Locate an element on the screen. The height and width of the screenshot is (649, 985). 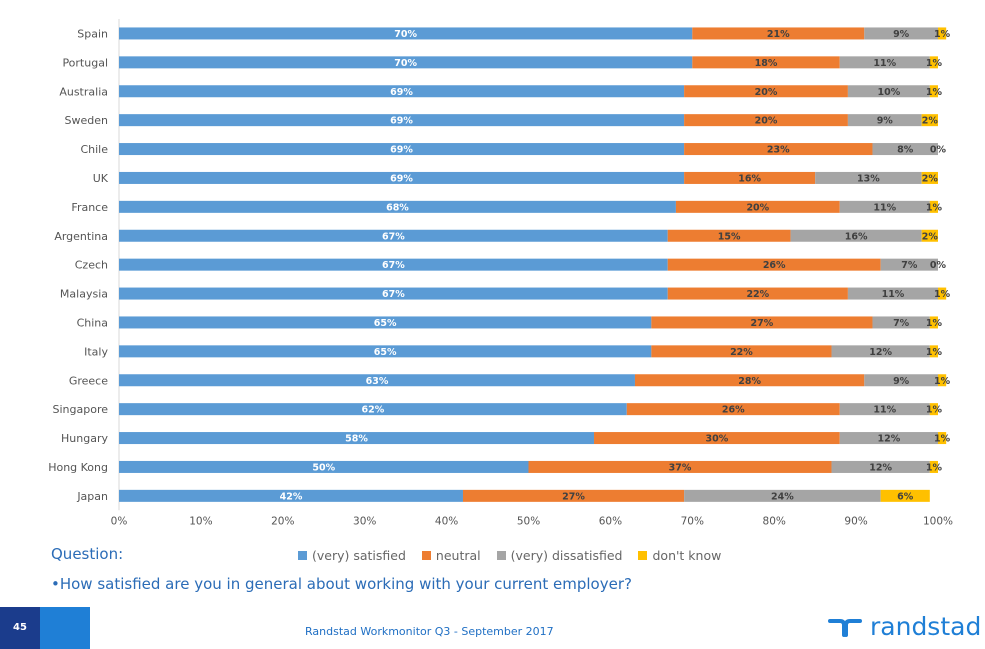
category-label: Chile is located at coordinates (94, 149).